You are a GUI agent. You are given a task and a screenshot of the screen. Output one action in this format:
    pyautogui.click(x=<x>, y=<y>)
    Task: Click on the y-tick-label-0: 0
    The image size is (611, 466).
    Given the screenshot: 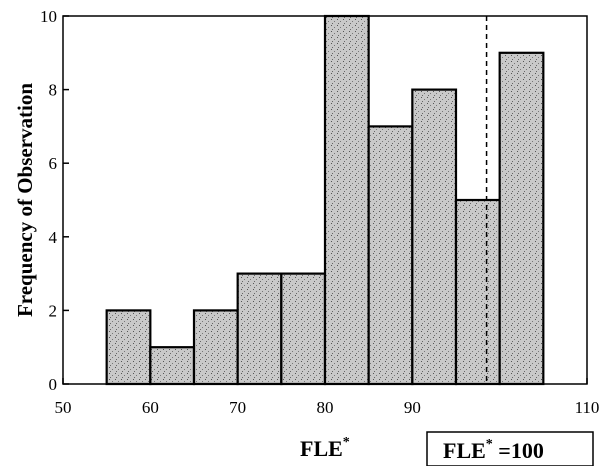 What is the action you would take?
    pyautogui.click(x=53, y=384)
    